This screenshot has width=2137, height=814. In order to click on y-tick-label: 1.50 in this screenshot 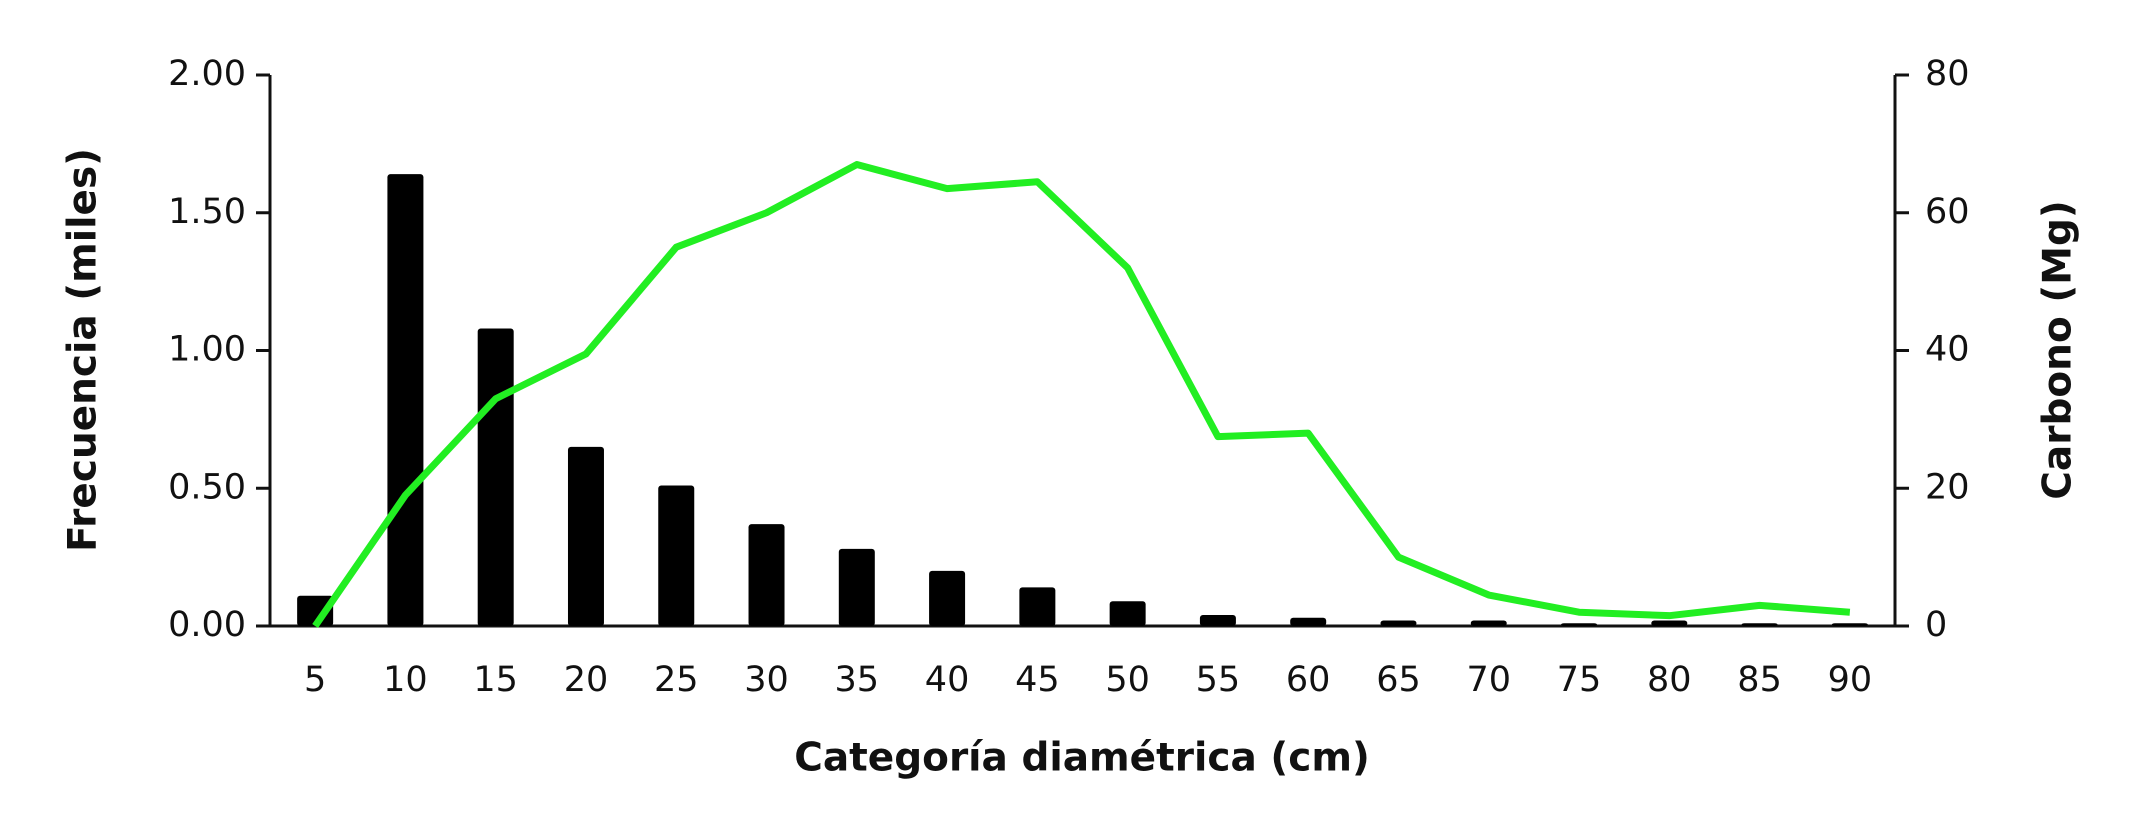, I will do `click(207, 212)`.